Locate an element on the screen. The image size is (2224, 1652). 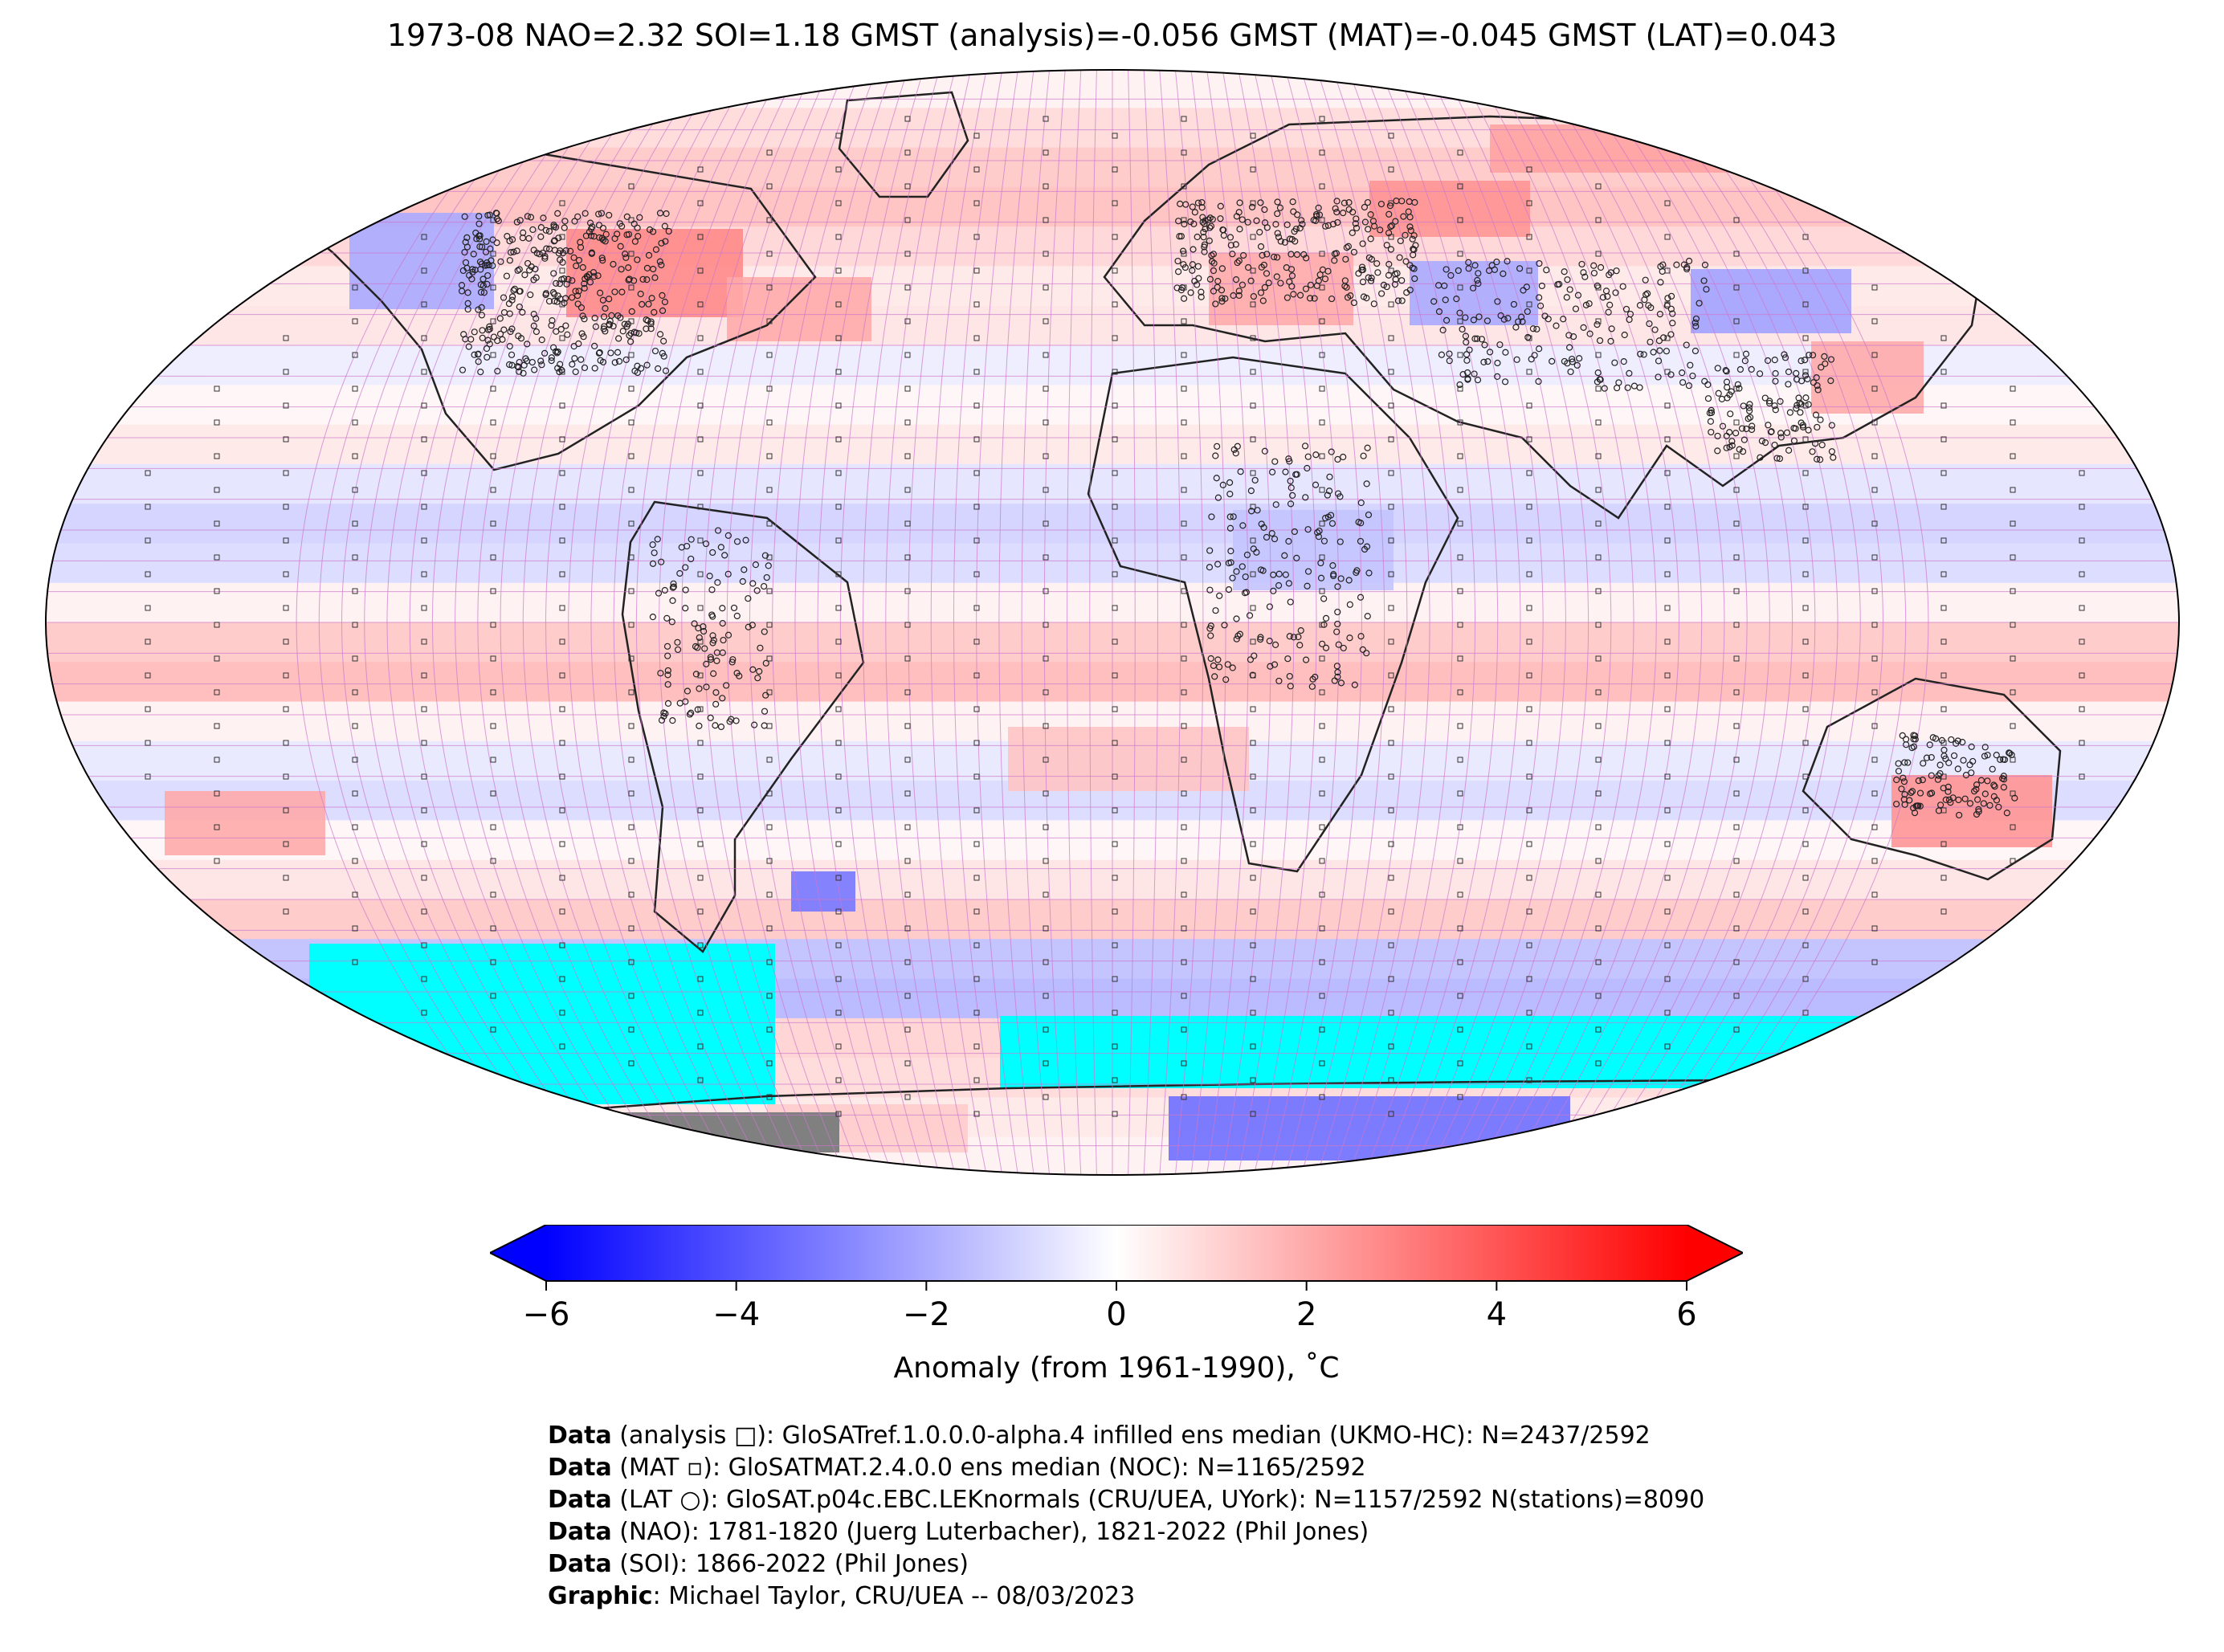
colorbar-tick-label: −6 is located at coordinates (546, 1314).